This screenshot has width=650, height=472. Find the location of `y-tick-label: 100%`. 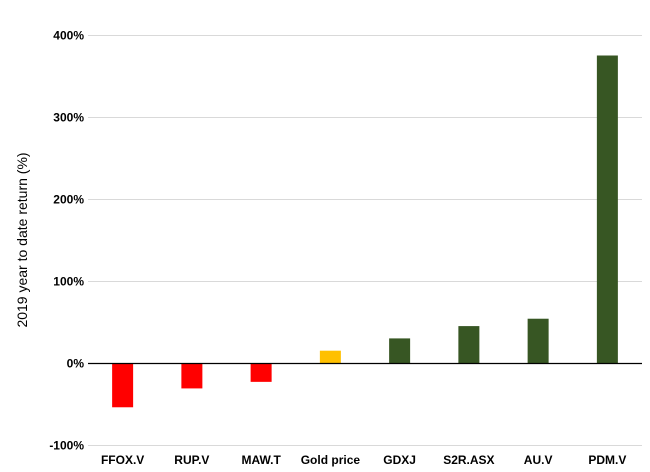

y-tick-label: 100% is located at coordinates (68, 282).